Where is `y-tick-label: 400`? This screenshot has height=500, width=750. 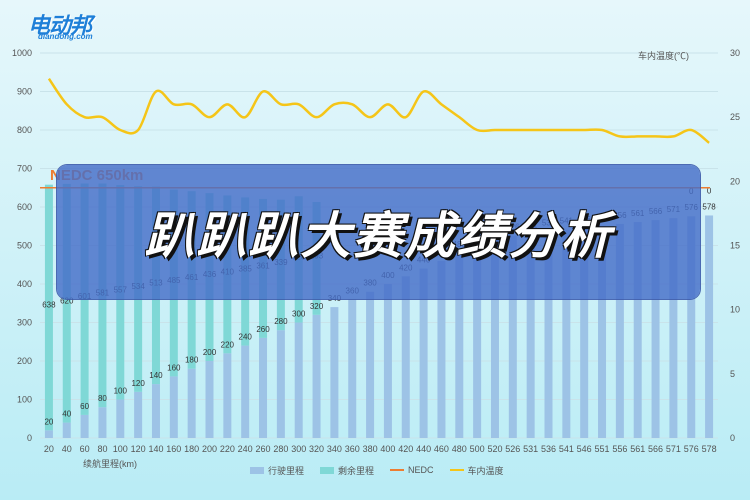 y-tick-label: 400 is located at coordinates (24, 284).